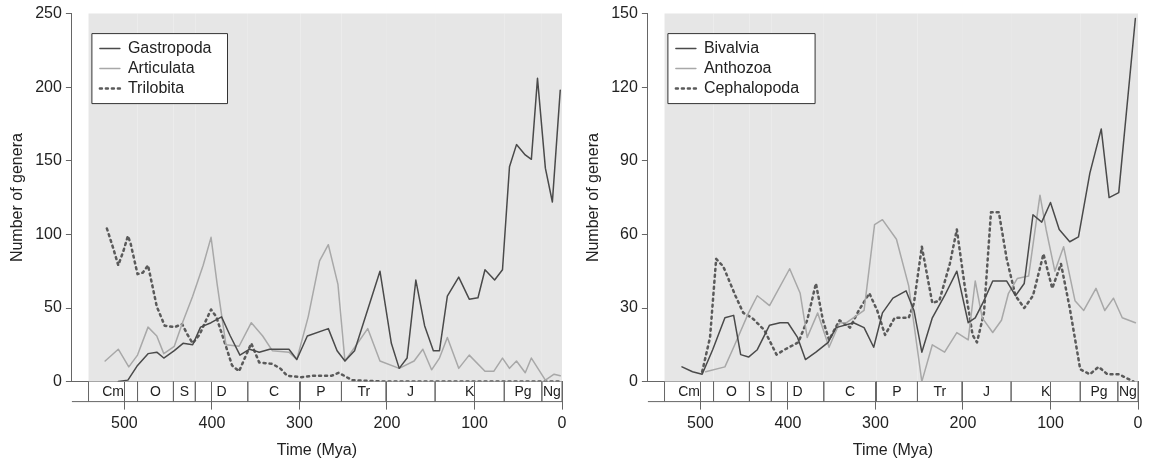 The width and height of the screenshot is (1152, 464). What do you see at coordinates (161, 68) in the screenshot?
I see `legend-label: Articulata` at bounding box center [161, 68].